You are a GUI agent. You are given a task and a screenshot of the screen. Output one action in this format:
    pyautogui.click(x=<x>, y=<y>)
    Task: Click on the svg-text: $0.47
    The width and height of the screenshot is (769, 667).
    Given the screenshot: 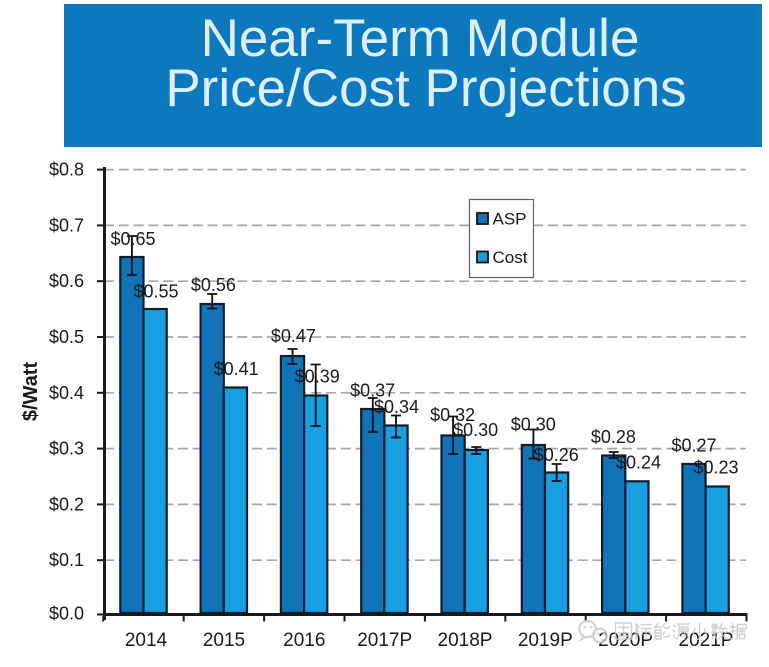 What is the action you would take?
    pyautogui.click(x=293, y=336)
    